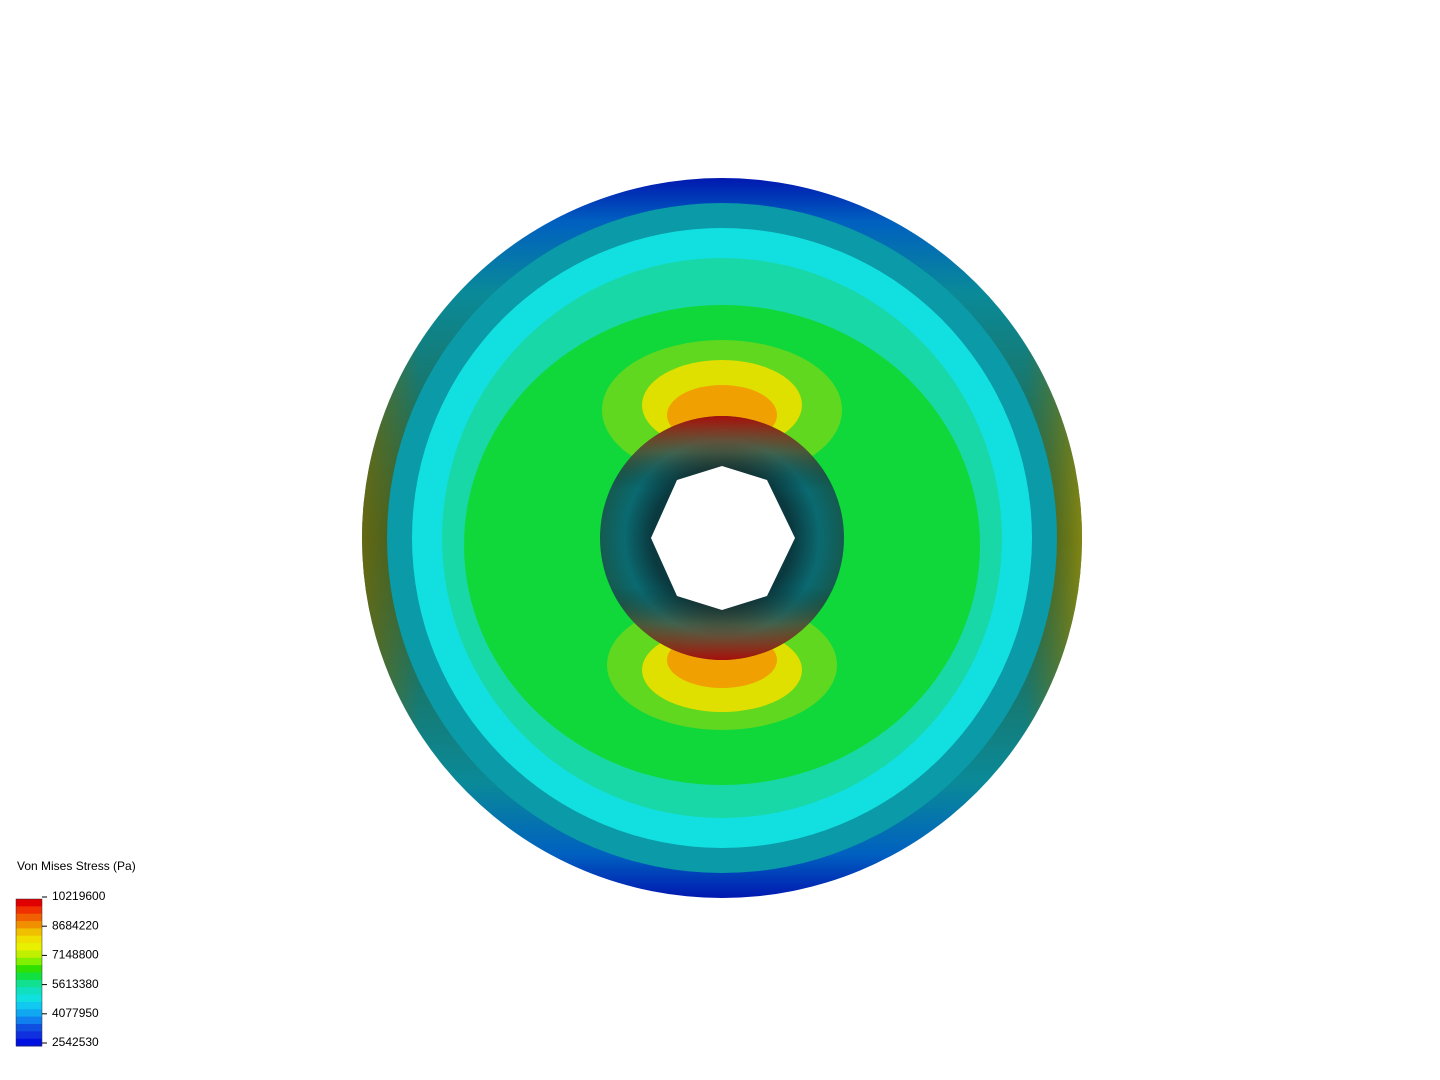 This screenshot has height=1080, width=1440. I want to click on tick-label: 5613380, so click(75, 984).